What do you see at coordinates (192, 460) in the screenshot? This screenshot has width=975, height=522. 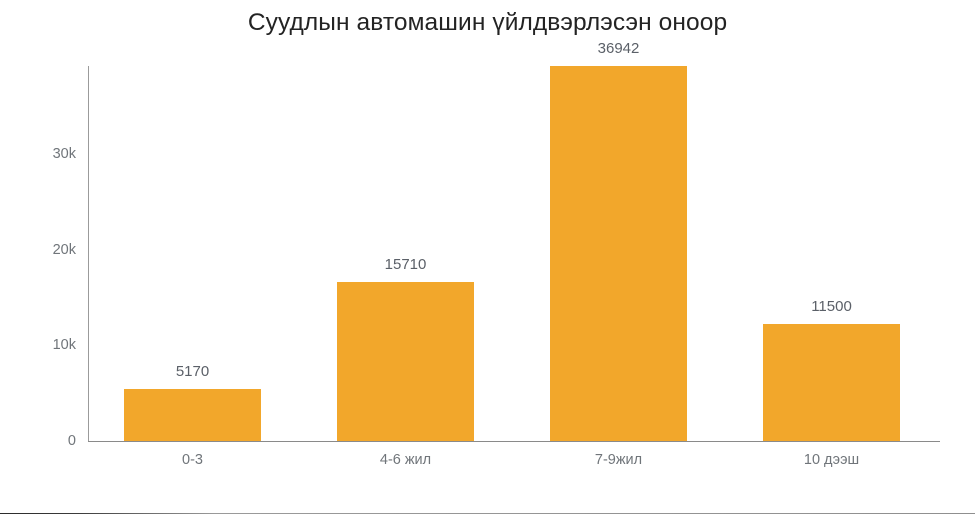 I see `x-axis-category-0: 0-3` at bounding box center [192, 460].